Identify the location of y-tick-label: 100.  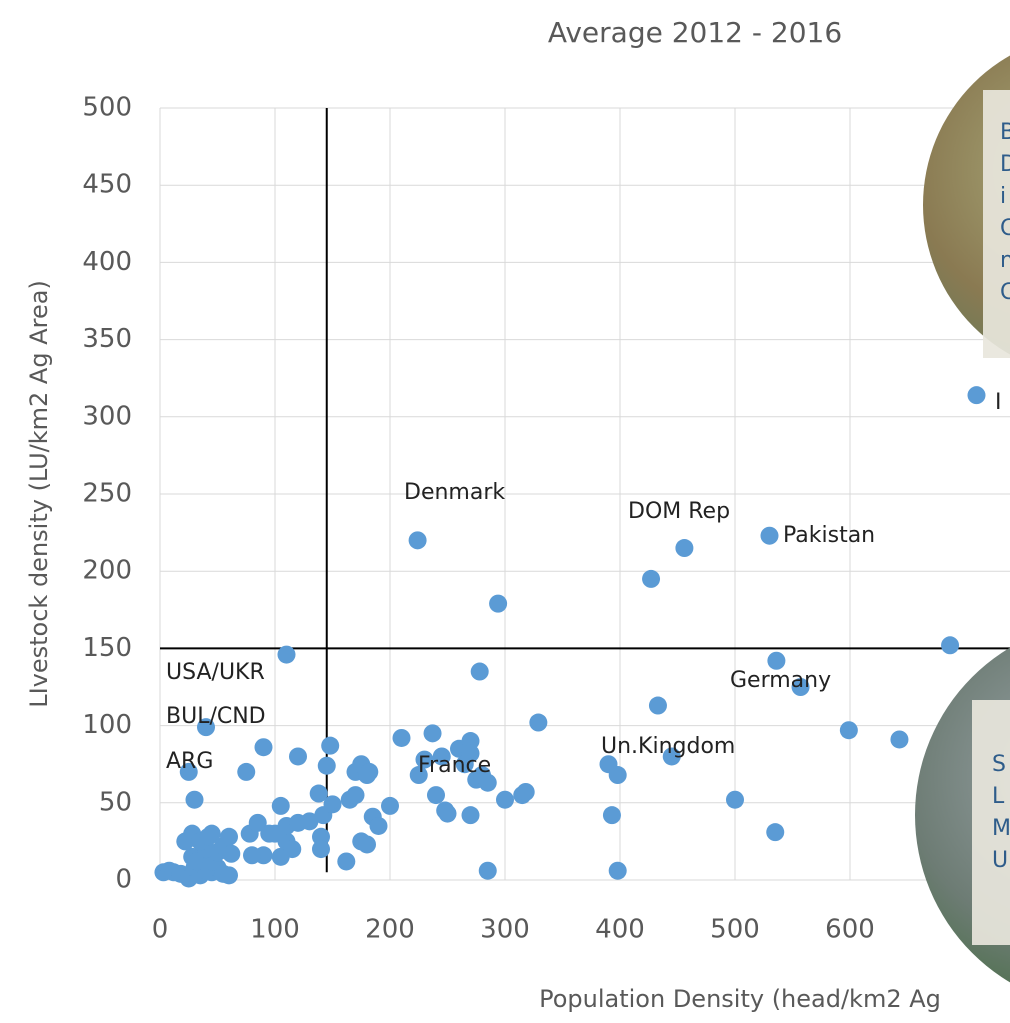
(107, 725).